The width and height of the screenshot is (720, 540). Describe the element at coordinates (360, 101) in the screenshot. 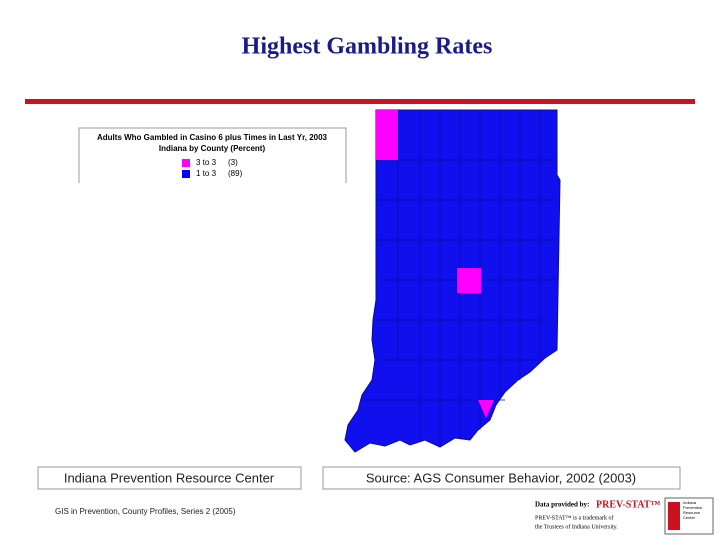

I see `divider` at that location.